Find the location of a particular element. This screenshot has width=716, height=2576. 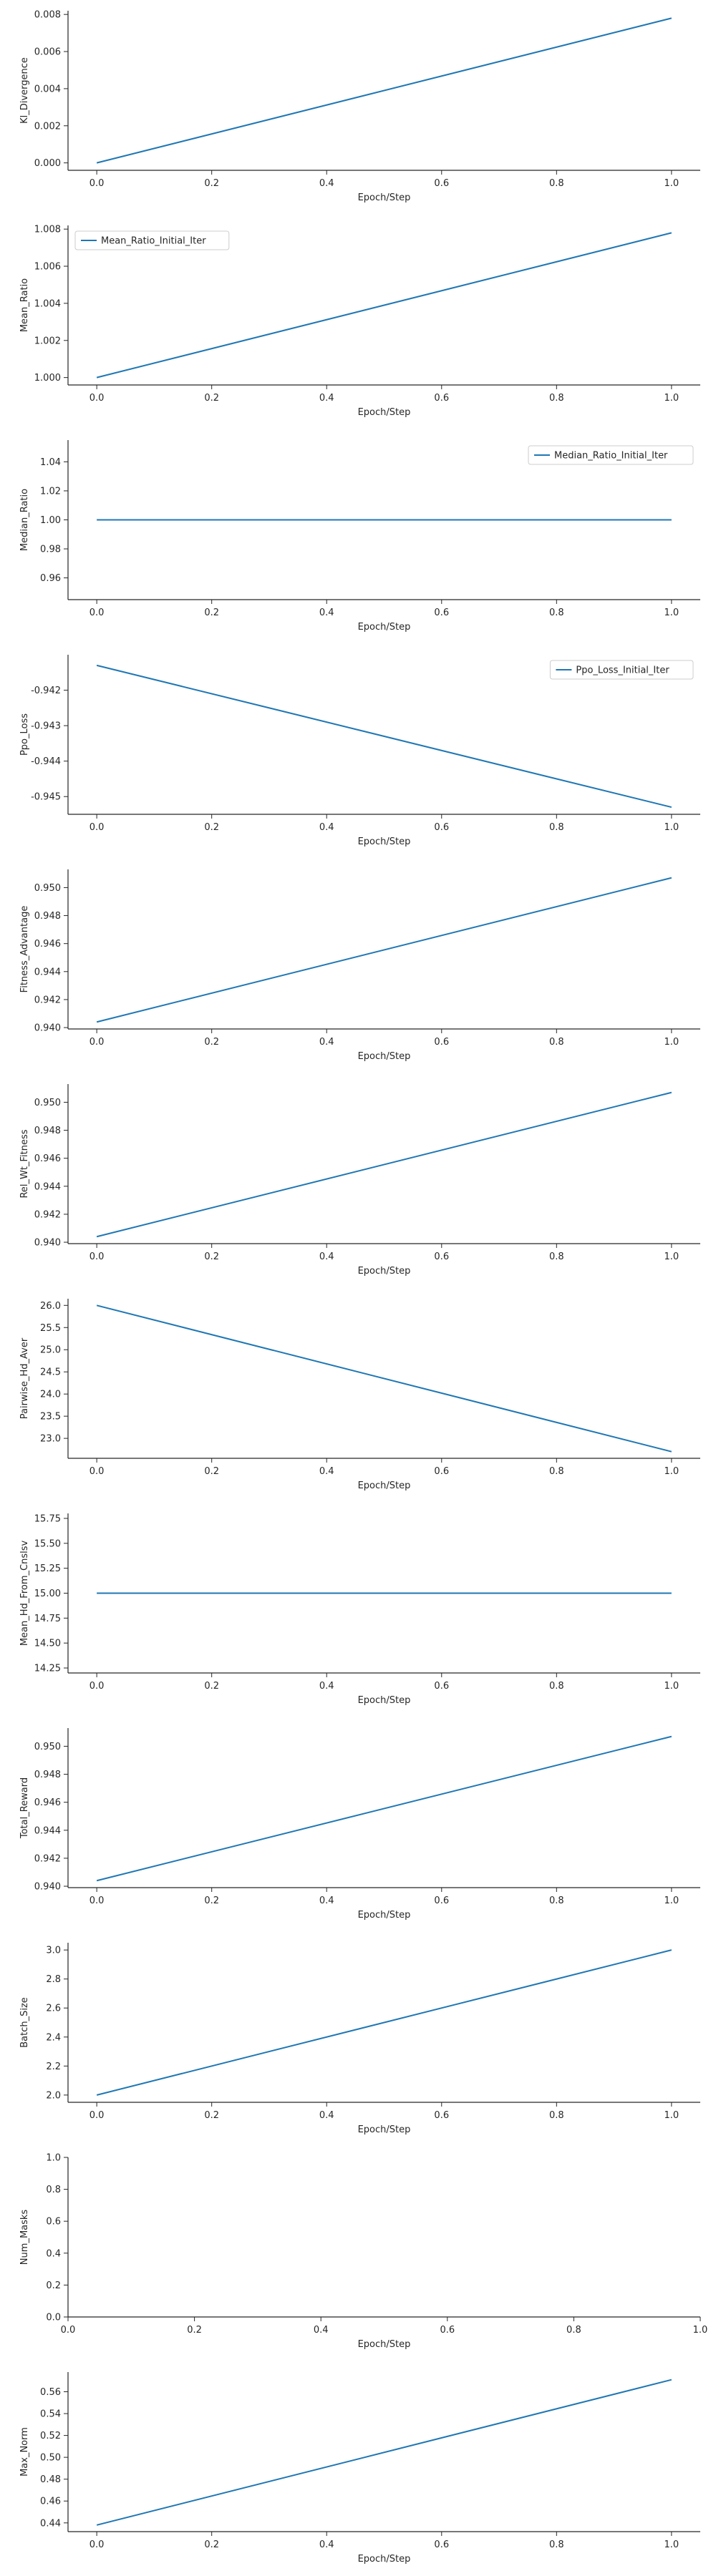

y-tick-label: 1.04 is located at coordinates (50, 462).